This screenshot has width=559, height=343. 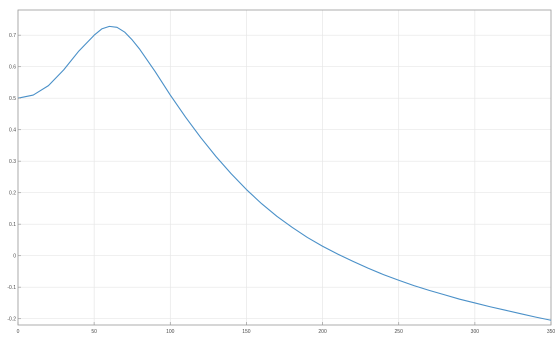 What do you see at coordinates (12, 225) in the screenshot?
I see `y-tick-label: 0.1` at bounding box center [12, 225].